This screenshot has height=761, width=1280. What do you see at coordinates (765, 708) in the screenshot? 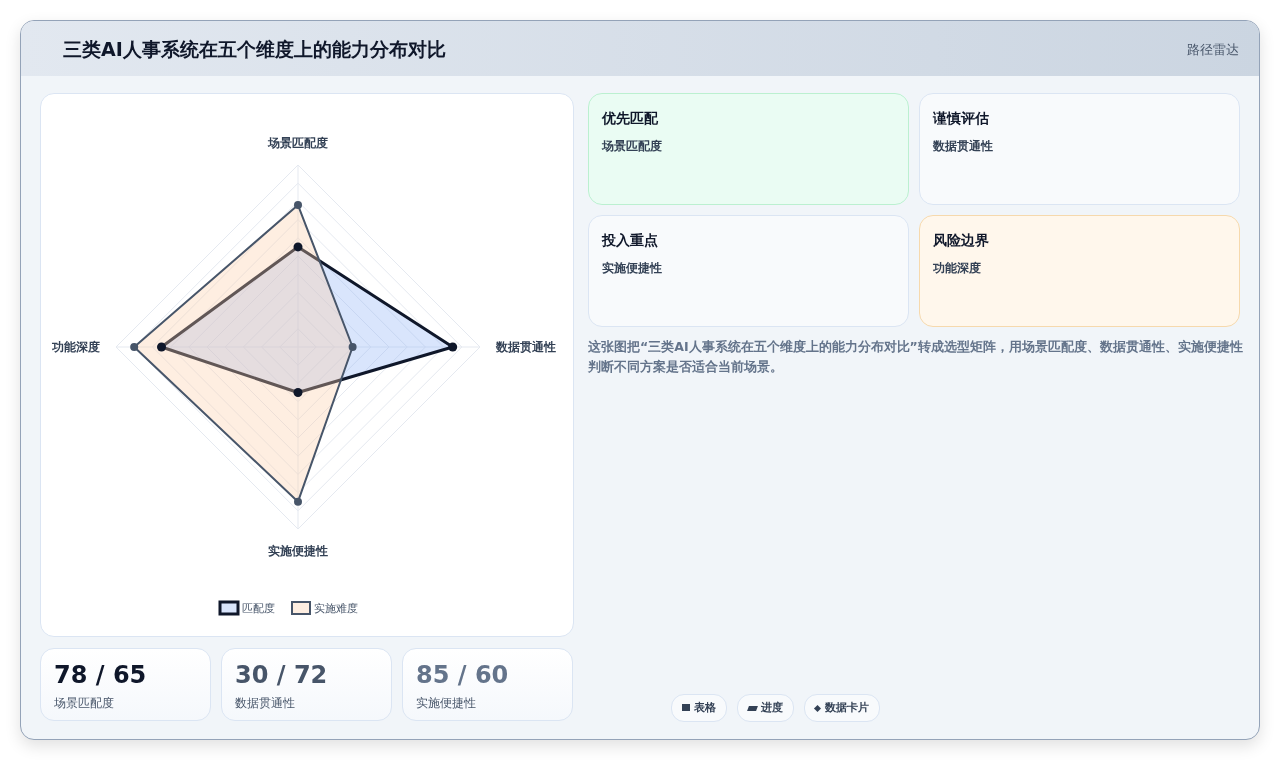
I see `text: 进度` at bounding box center [765, 708].